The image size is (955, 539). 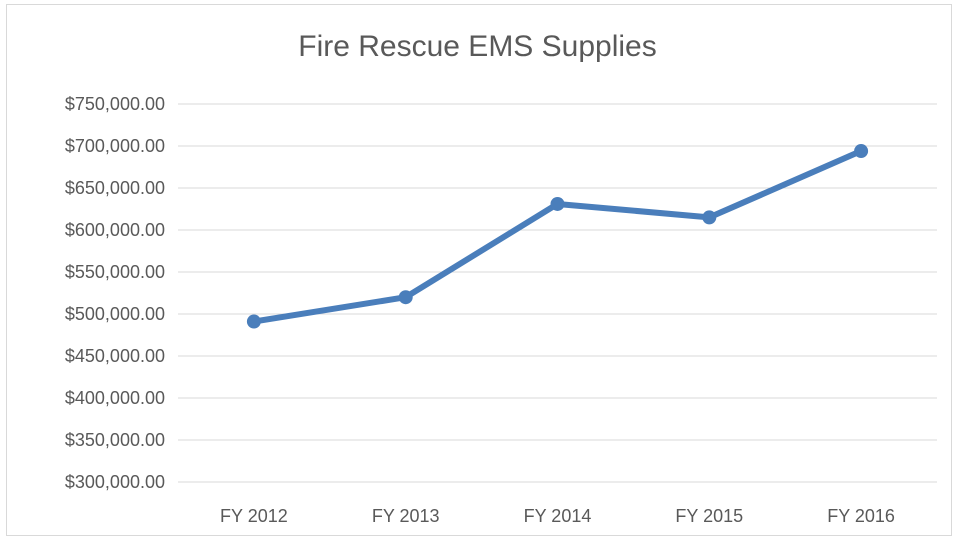 I want to click on x-axis-tick-labels: FY 2012 FY 2013 FY 2014 FY 2015 FY 2016, so click(x=557, y=516).